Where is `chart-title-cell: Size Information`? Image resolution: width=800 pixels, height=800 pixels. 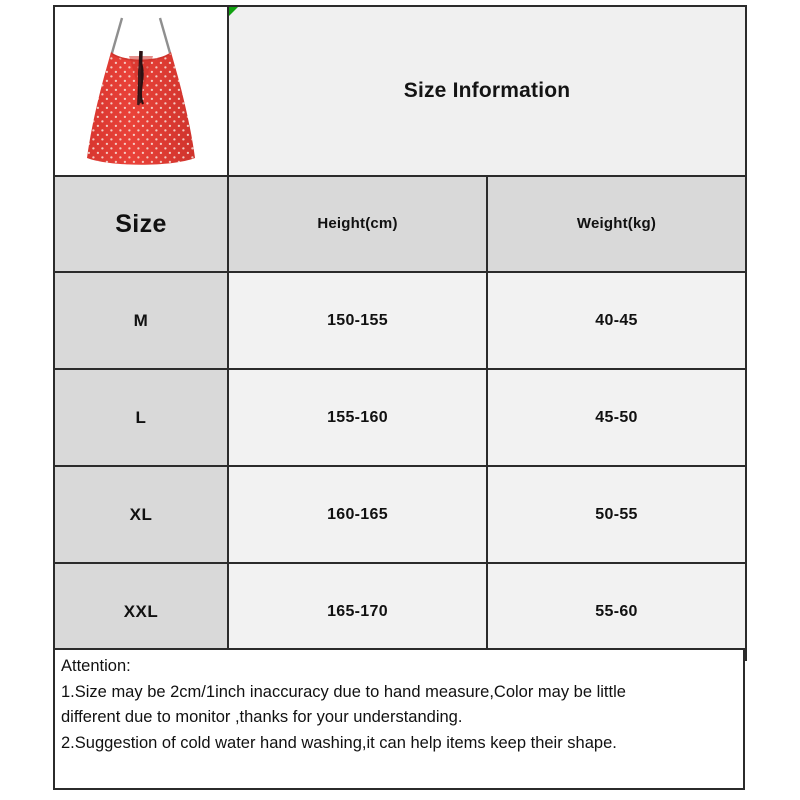
chart-title-cell: Size Information is located at coordinates (487, 91).